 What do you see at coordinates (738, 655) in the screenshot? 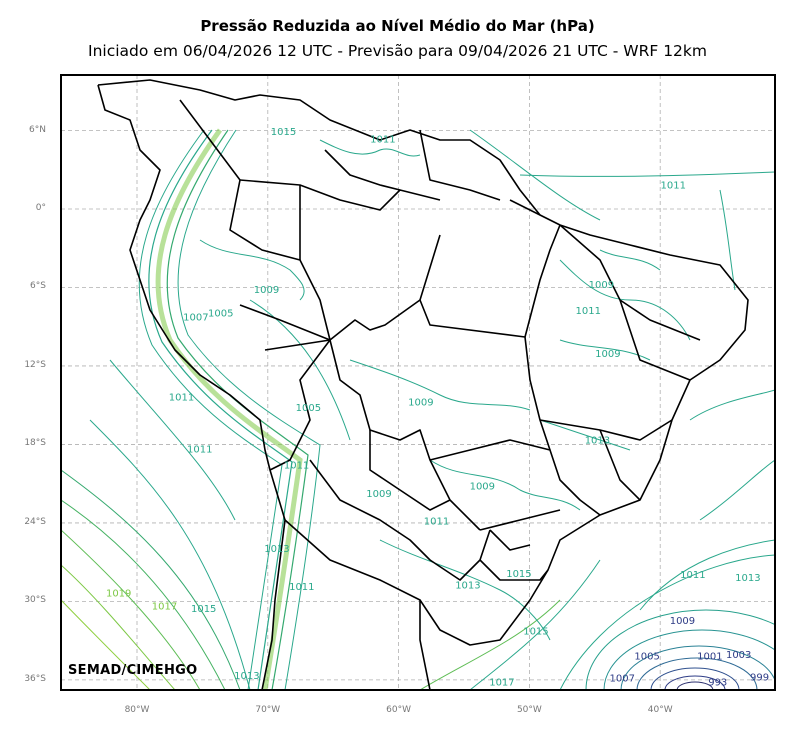
I see `isobar-label: 1003` at bounding box center [738, 655].